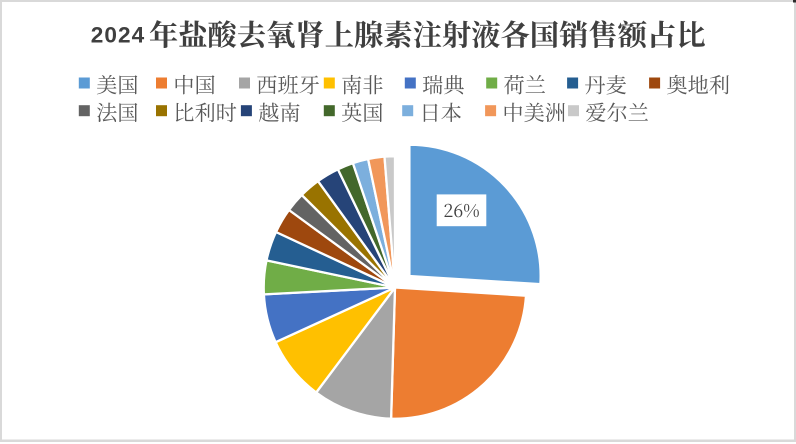 This screenshot has width=796, height=444. Describe the element at coordinates (118, 34) in the screenshot. I see `svg-text: 2024` at that location.